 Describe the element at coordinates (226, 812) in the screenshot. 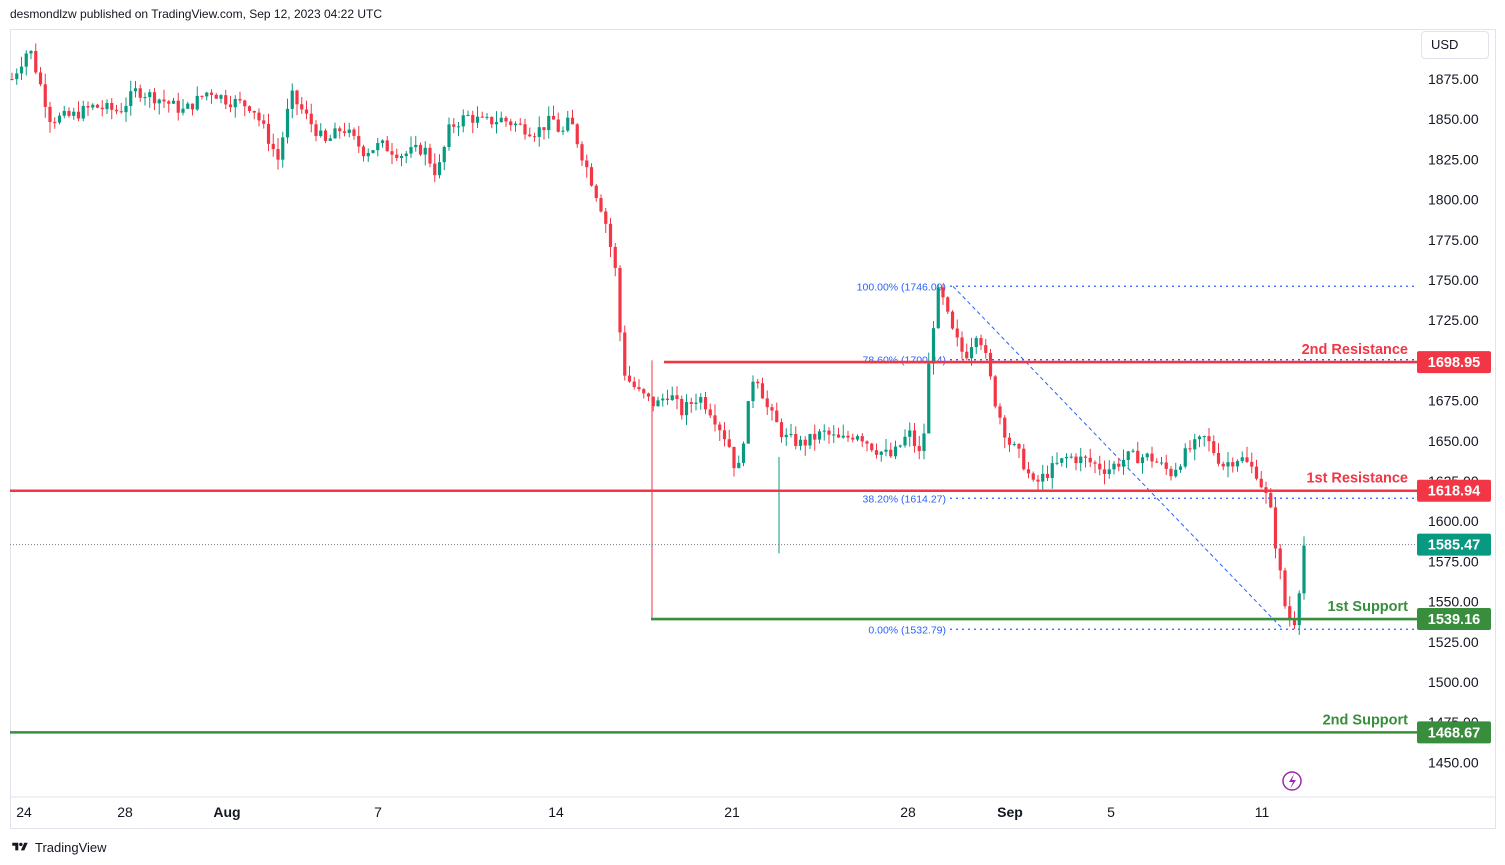

I see `x-tick-label: Aug` at that location.